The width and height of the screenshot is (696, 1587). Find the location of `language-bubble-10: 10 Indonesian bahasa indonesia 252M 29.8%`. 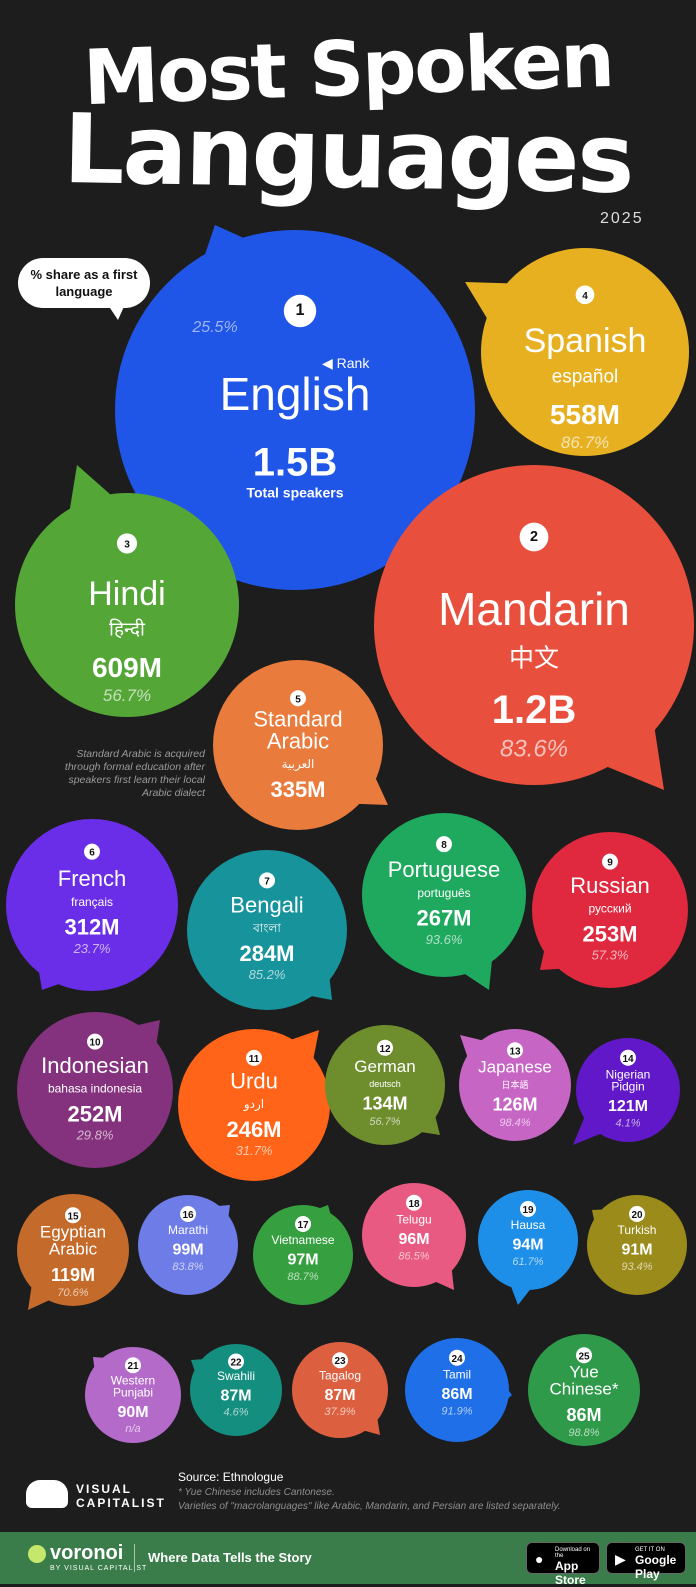

language-bubble-10: 10 Indonesian bahasa indonesia 252M 29.8% is located at coordinates (95, 1090).